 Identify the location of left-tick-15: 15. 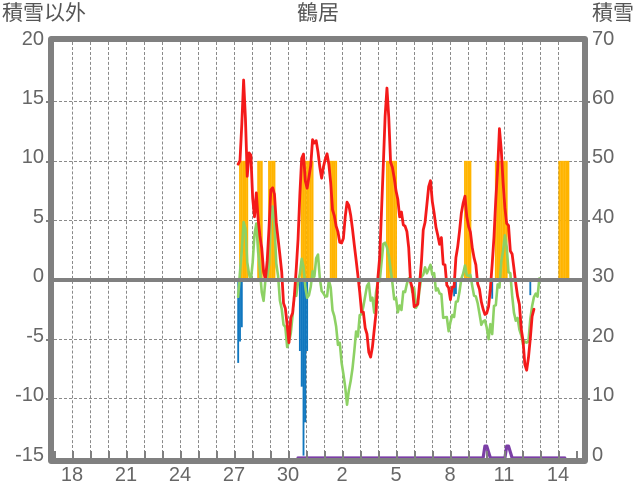
(32, 98).